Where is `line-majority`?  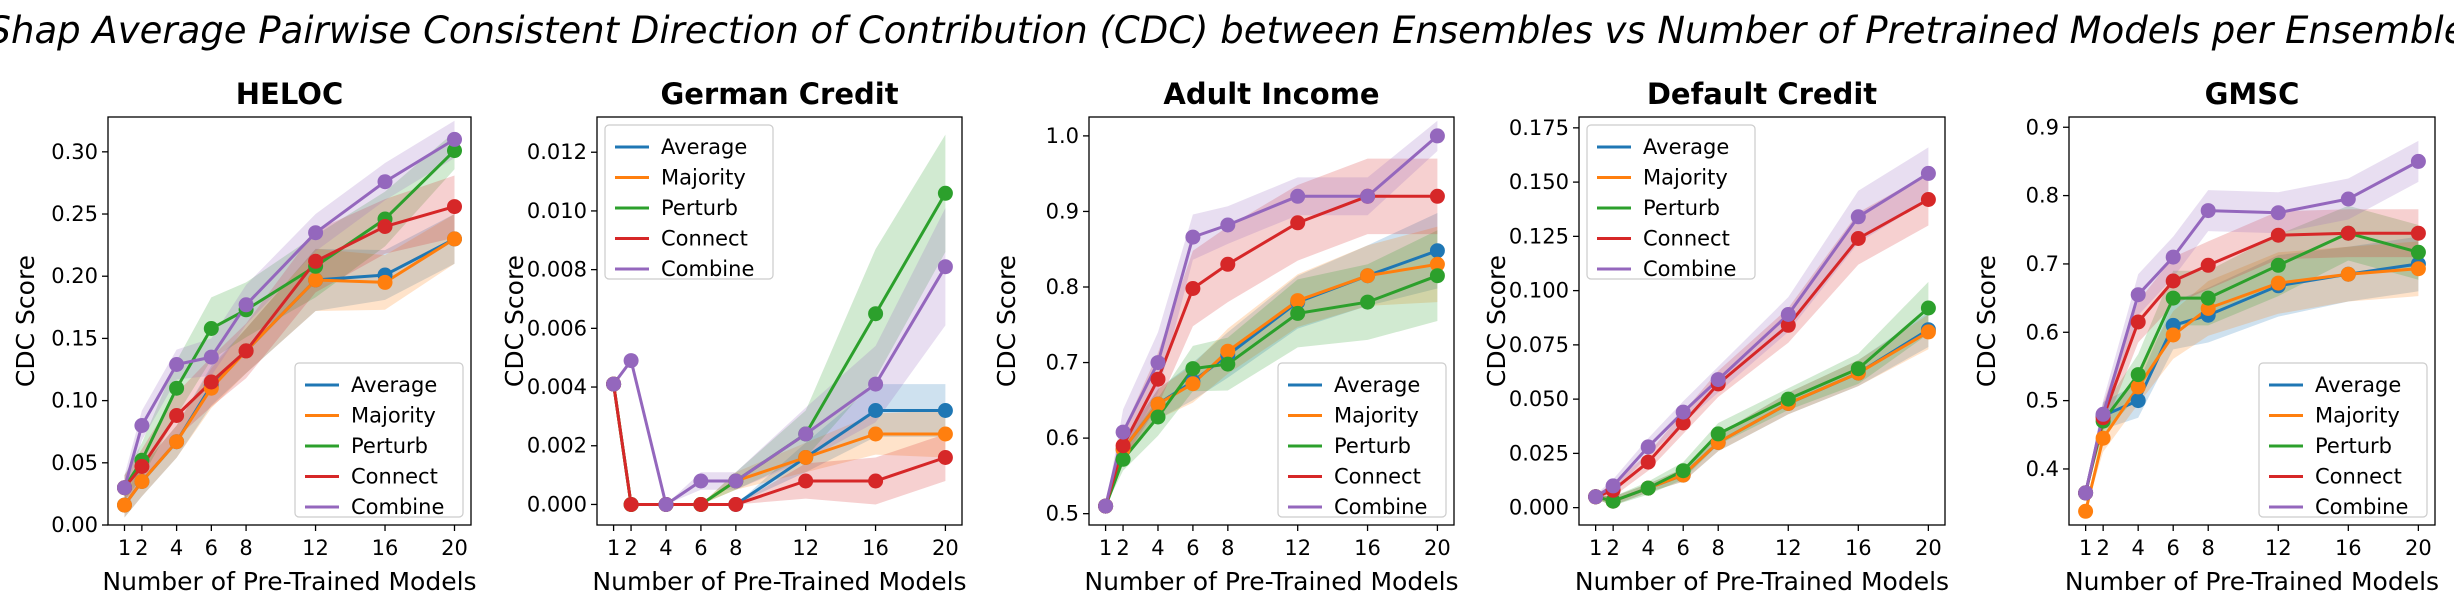
line-majority is located at coordinates (289, 371).